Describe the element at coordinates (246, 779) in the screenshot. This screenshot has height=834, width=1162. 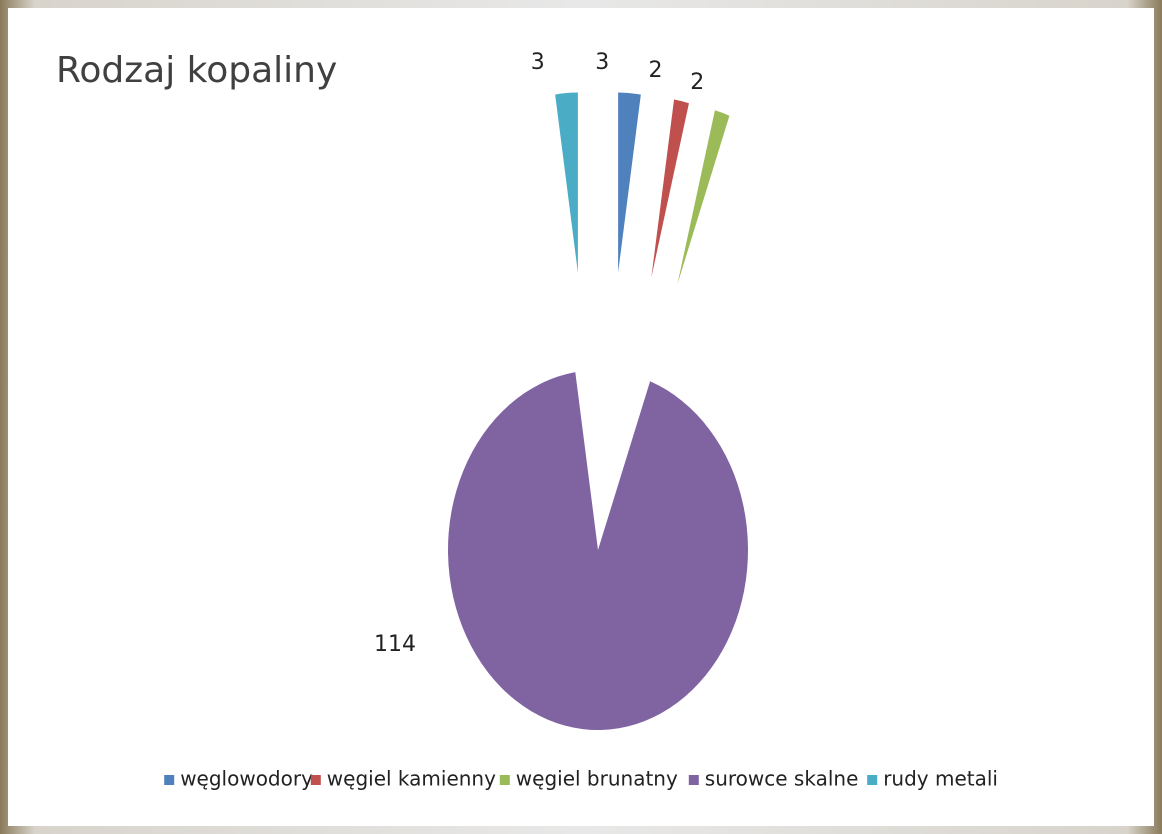
I see `legend-label: węglowodory` at that location.